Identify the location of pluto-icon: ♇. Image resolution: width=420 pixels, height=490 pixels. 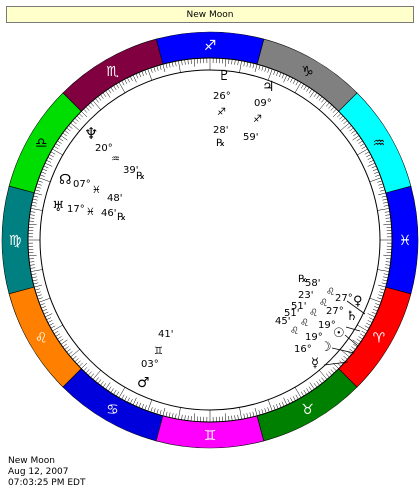
(224, 76).